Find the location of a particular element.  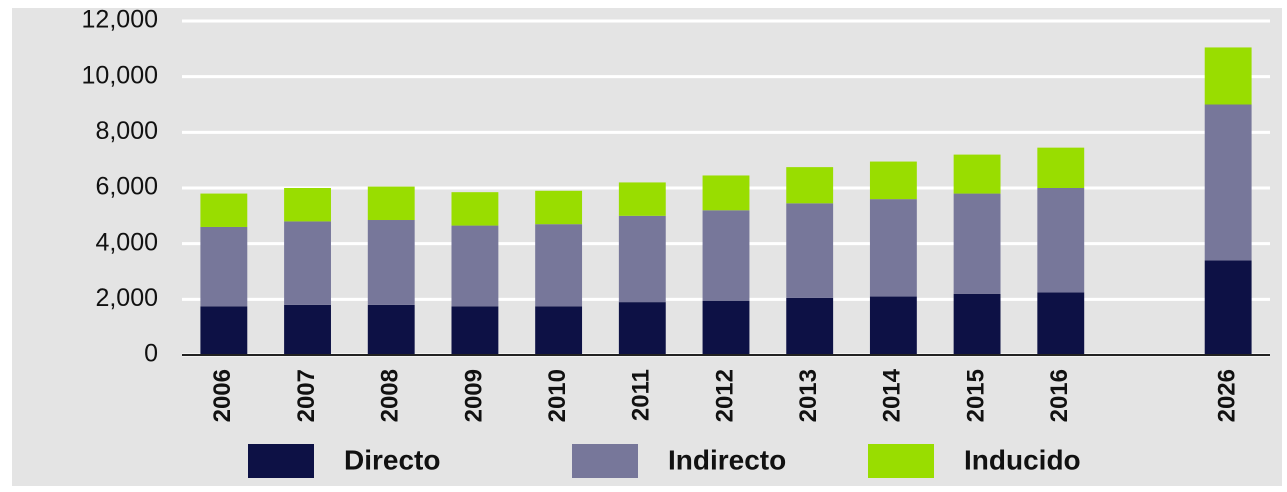

y-tick-label: 8,000 is located at coordinates (126, 131).